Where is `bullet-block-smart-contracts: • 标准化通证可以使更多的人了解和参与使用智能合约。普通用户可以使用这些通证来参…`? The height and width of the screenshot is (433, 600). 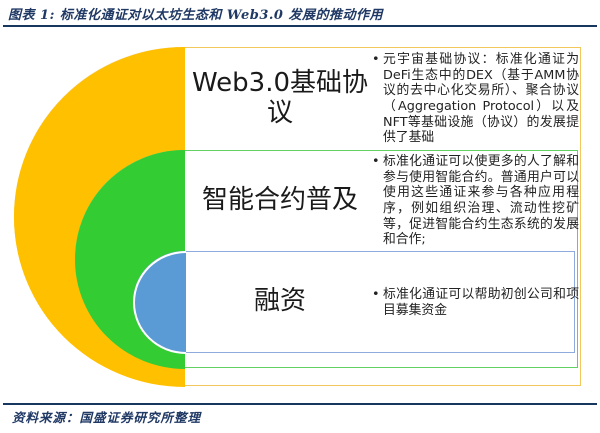 bullet-block-smart-contracts: • 标准化通证可以使更多的人了解和参与使用智能合约。普通用户可以使用这些通证来参… is located at coordinates (475, 201).